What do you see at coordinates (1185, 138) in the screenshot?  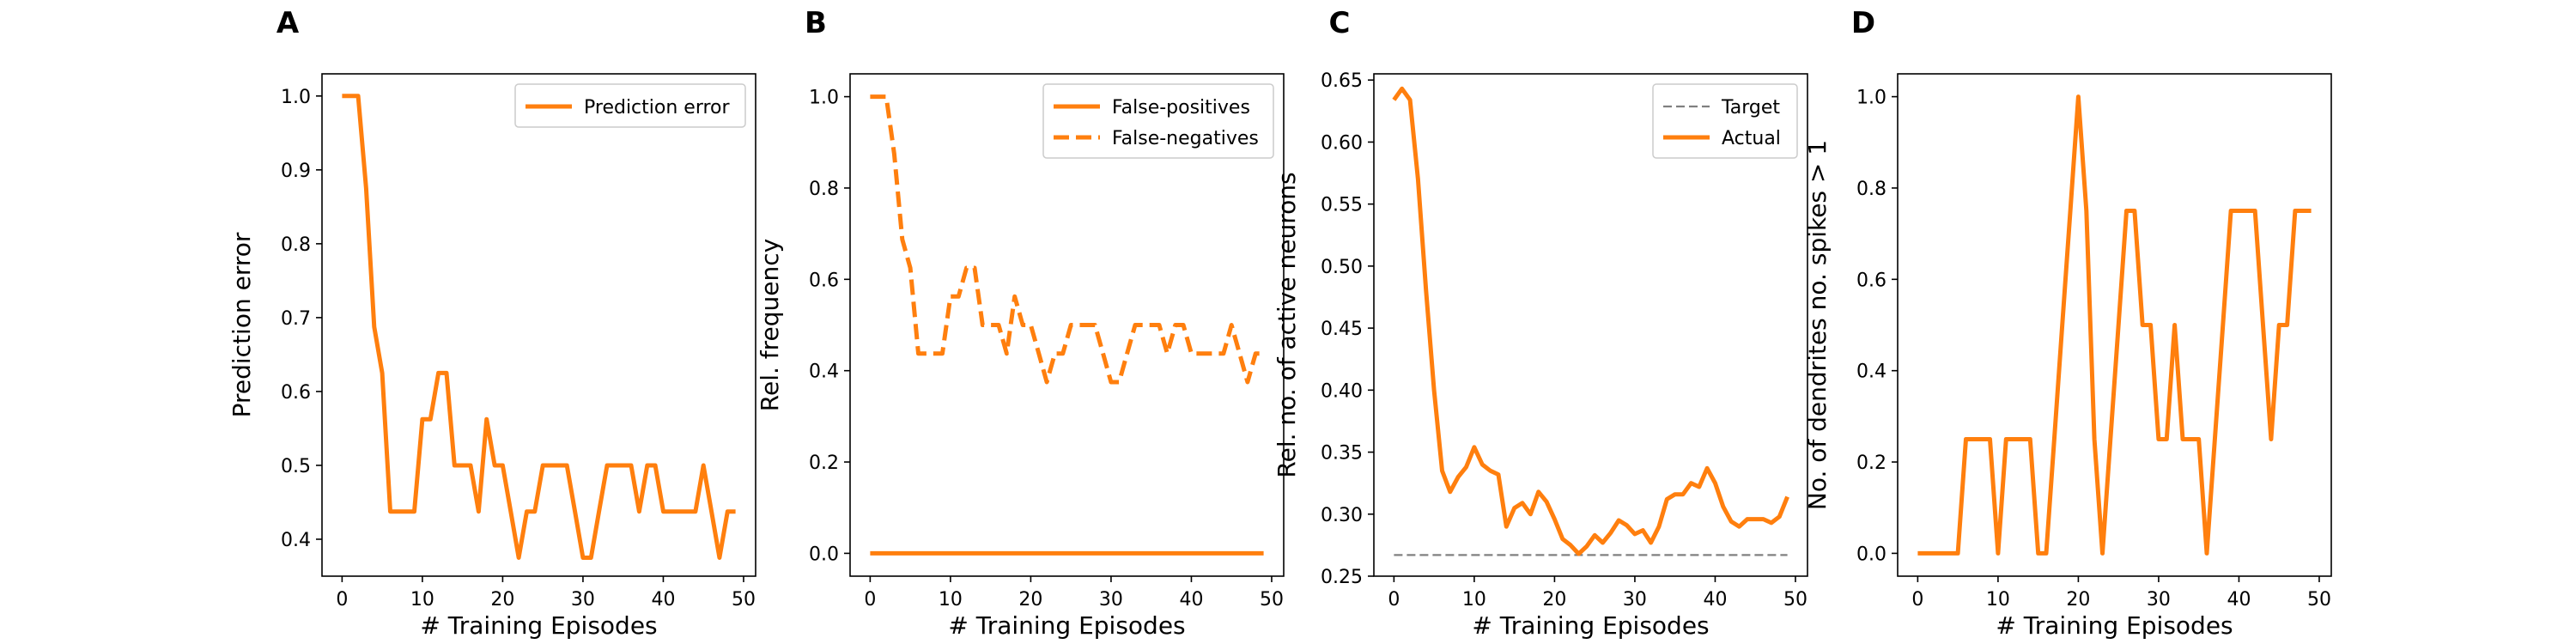 I see `legend-label: False-negatives` at bounding box center [1185, 138].